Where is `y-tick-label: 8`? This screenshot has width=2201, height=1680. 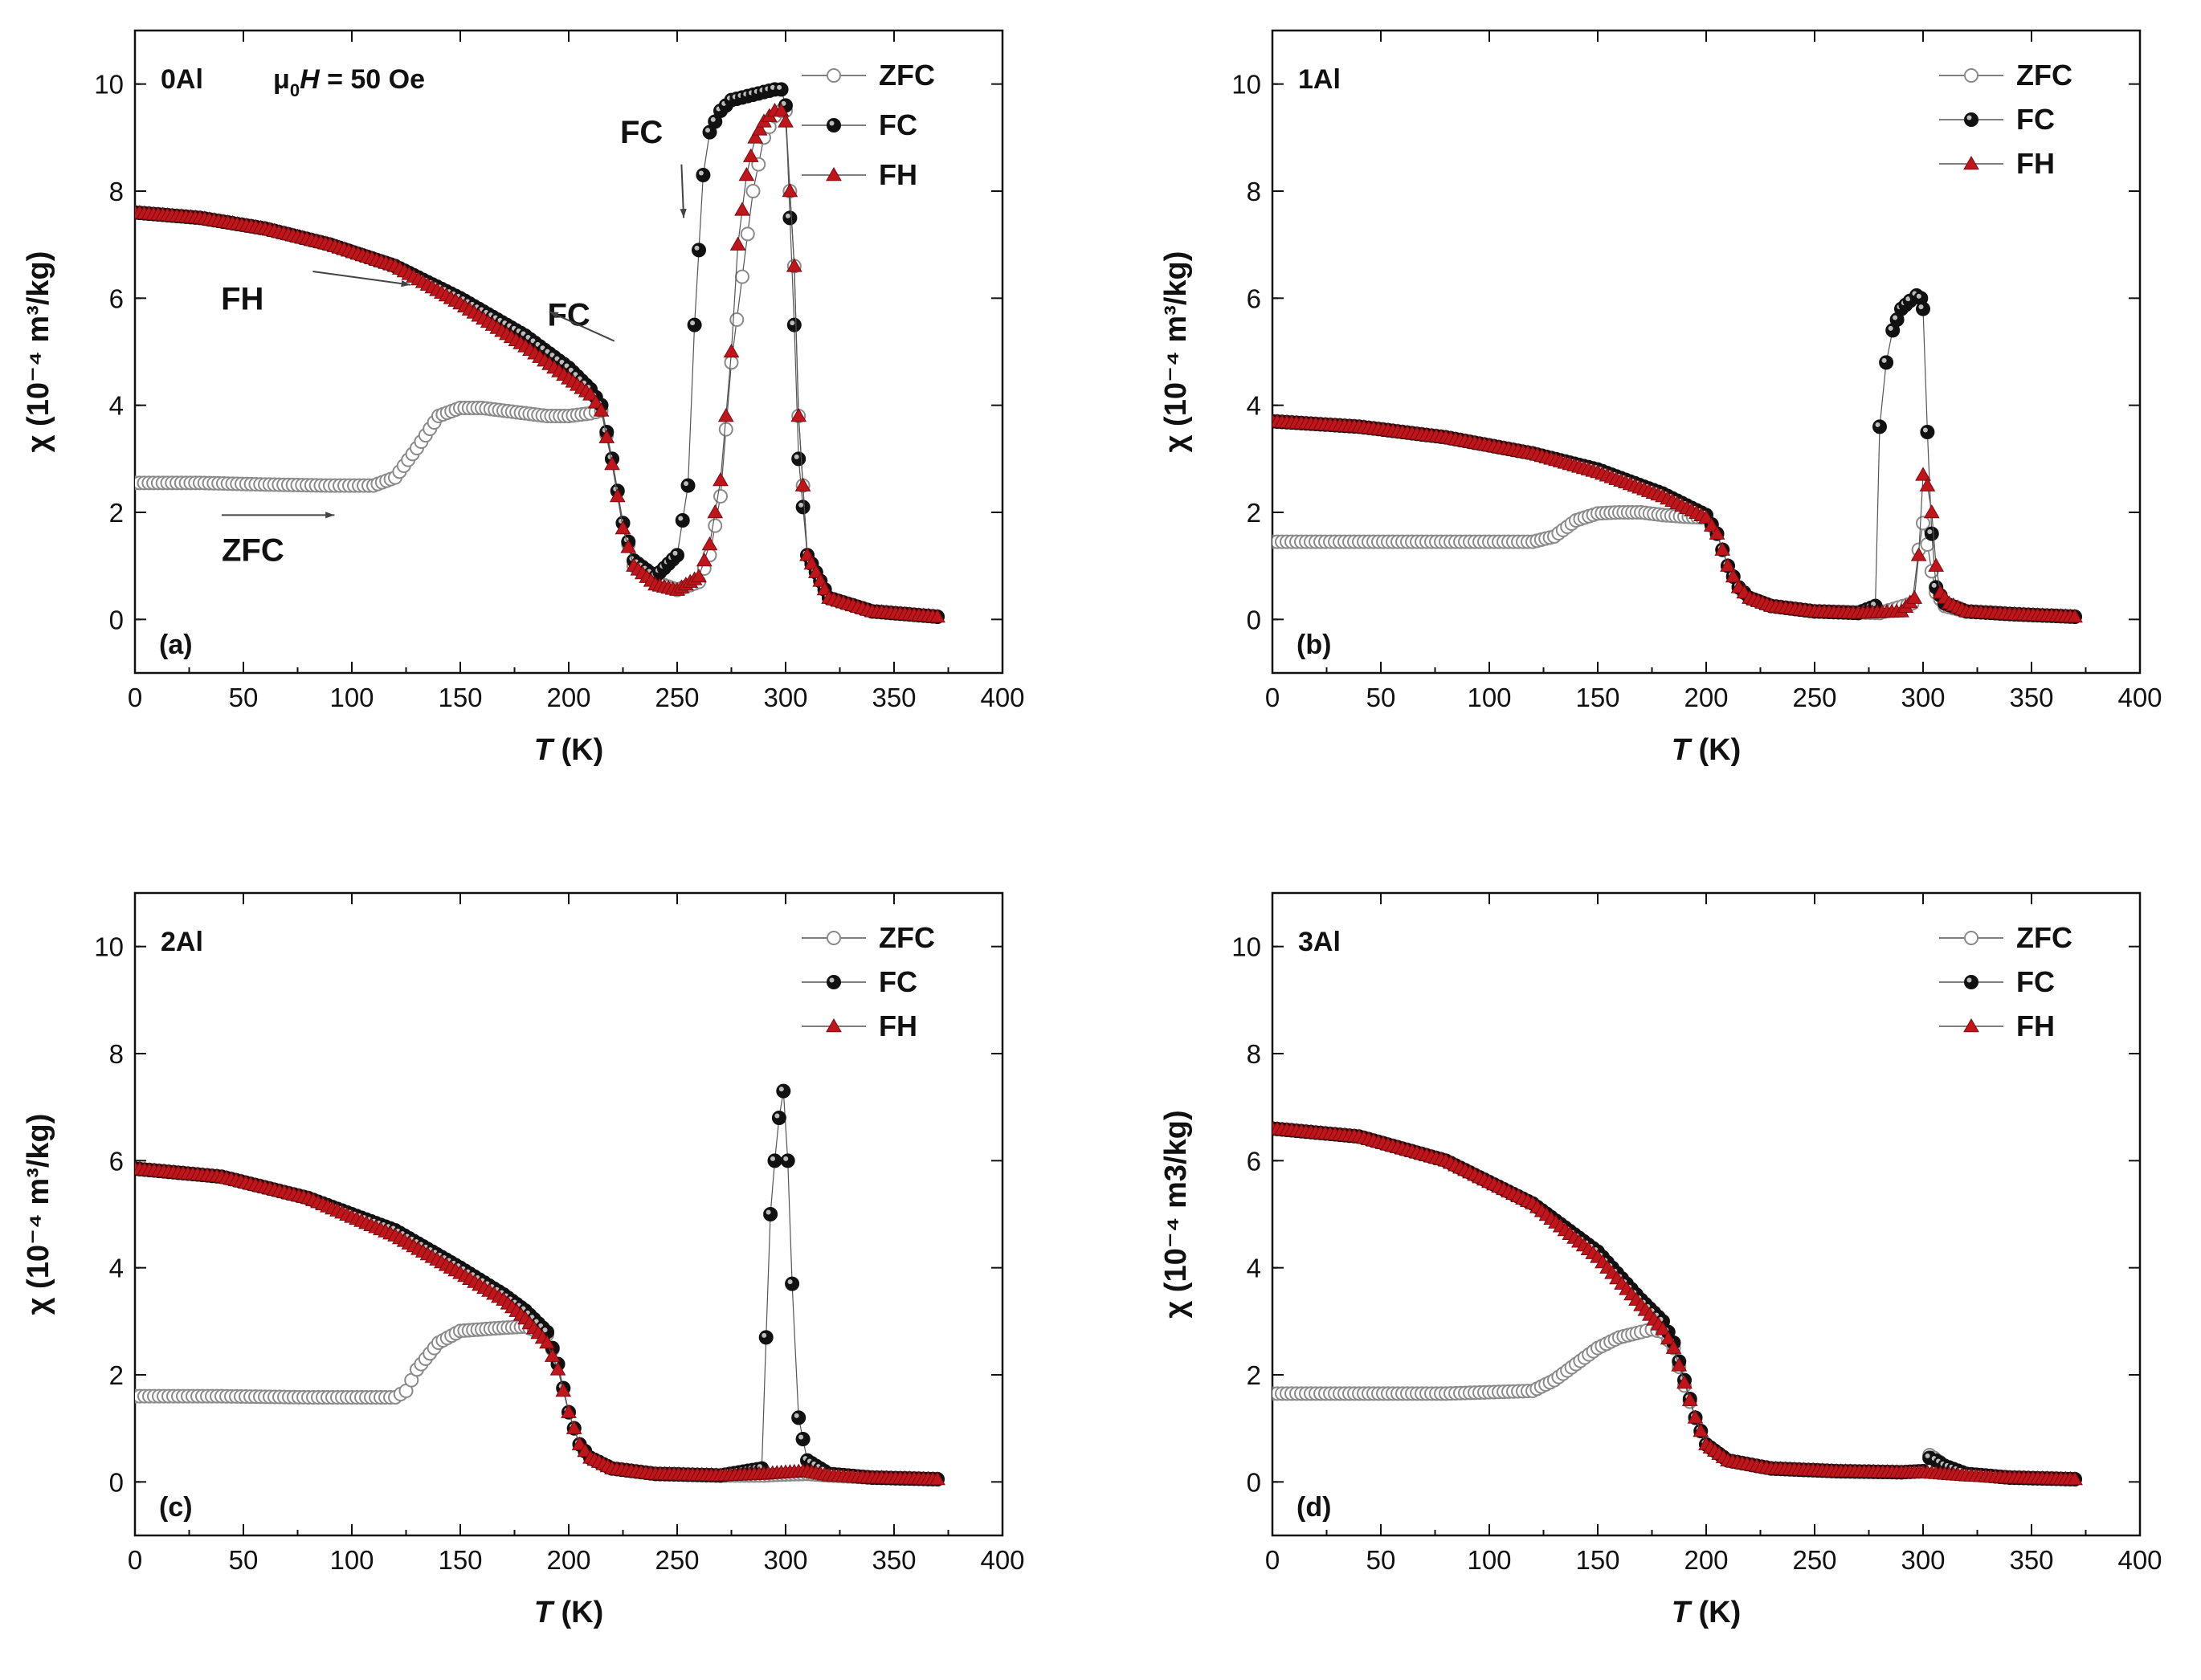 y-tick-label: 8 is located at coordinates (116, 1054).